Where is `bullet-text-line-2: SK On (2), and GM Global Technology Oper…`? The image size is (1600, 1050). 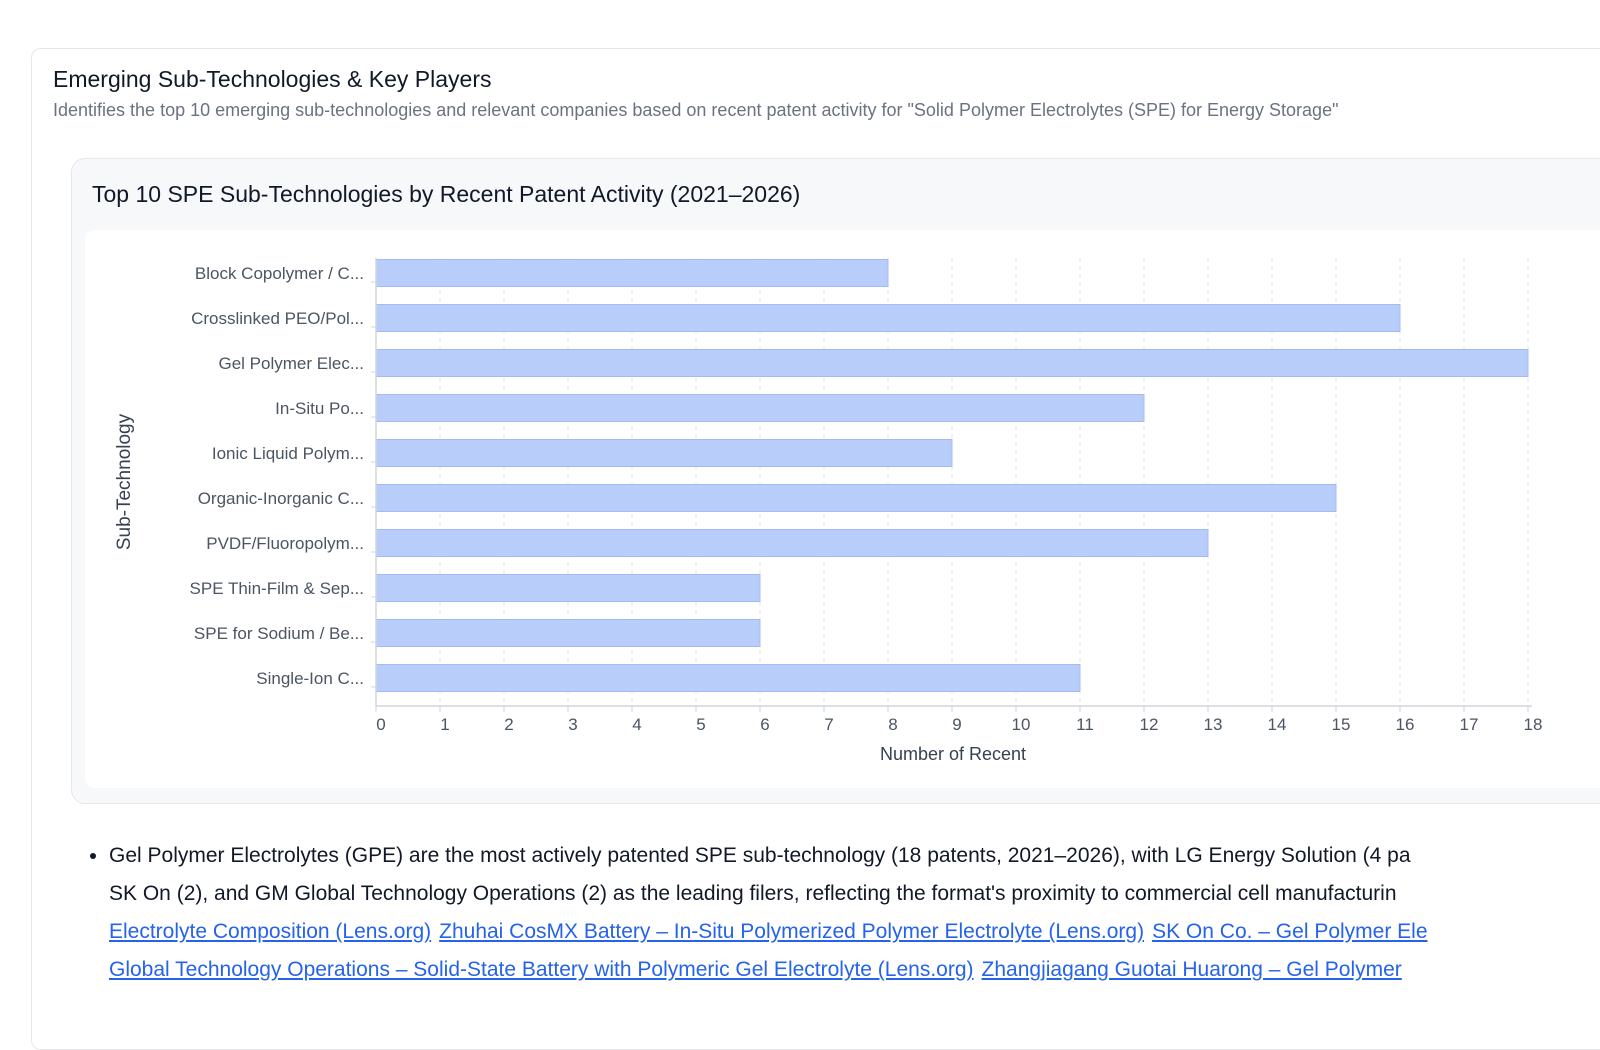
bullet-text-line-2: SK On (2), and GM Global Technology Oper… is located at coordinates (753, 893).